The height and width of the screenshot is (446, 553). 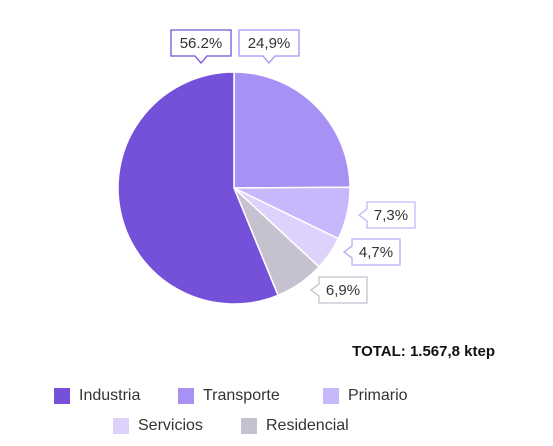 What do you see at coordinates (62, 396) in the screenshot?
I see `legend-swatch-industria` at bounding box center [62, 396].